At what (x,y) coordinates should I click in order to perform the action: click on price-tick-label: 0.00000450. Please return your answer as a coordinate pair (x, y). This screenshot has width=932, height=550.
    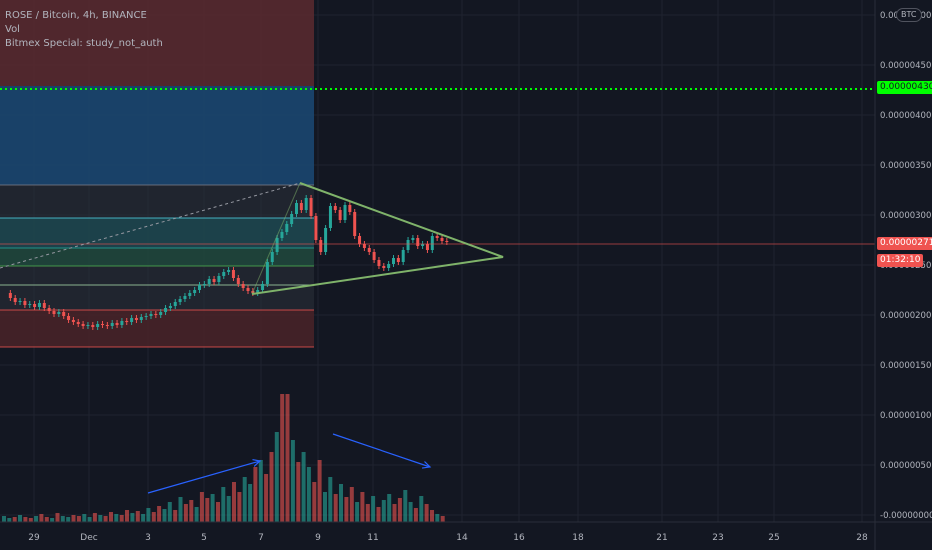
    Looking at the image, I should click on (905, 66).